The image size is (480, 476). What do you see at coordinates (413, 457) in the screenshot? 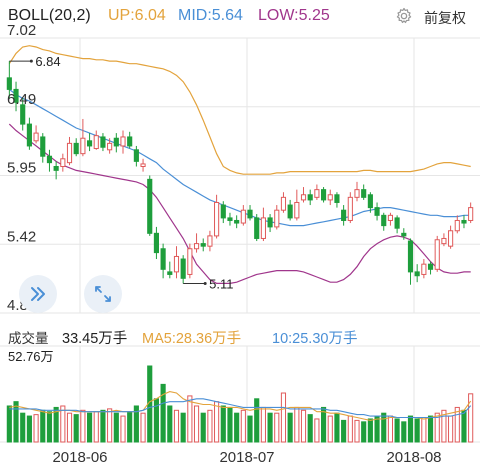
I see `date-tick-label: 2018-08` at bounding box center [413, 457].